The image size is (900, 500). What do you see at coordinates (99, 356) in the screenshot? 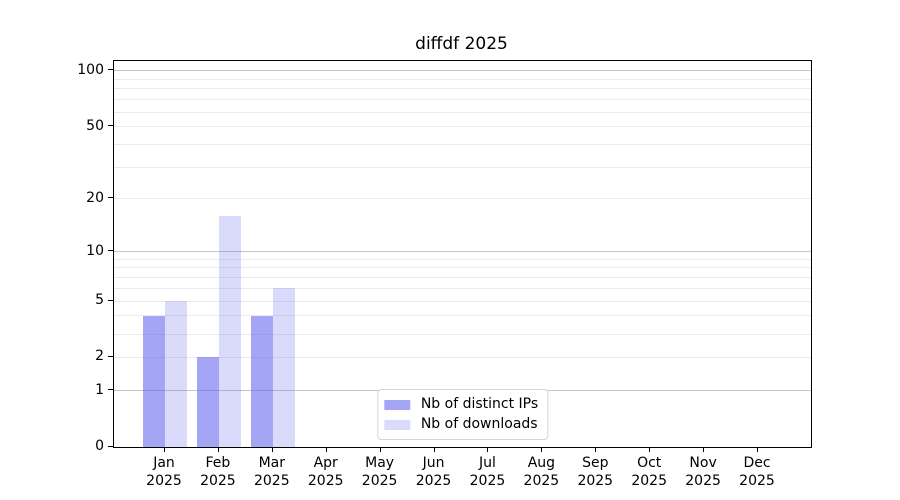
I see `y-tick-label: 2` at bounding box center [99, 356].